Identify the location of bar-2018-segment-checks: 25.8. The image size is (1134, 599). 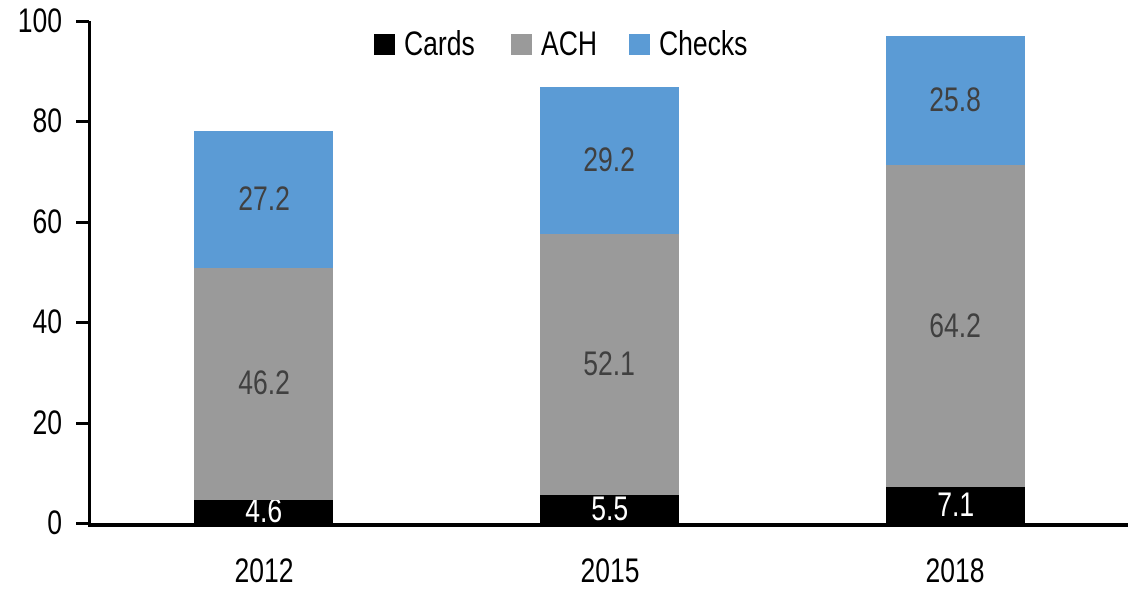
(955, 100).